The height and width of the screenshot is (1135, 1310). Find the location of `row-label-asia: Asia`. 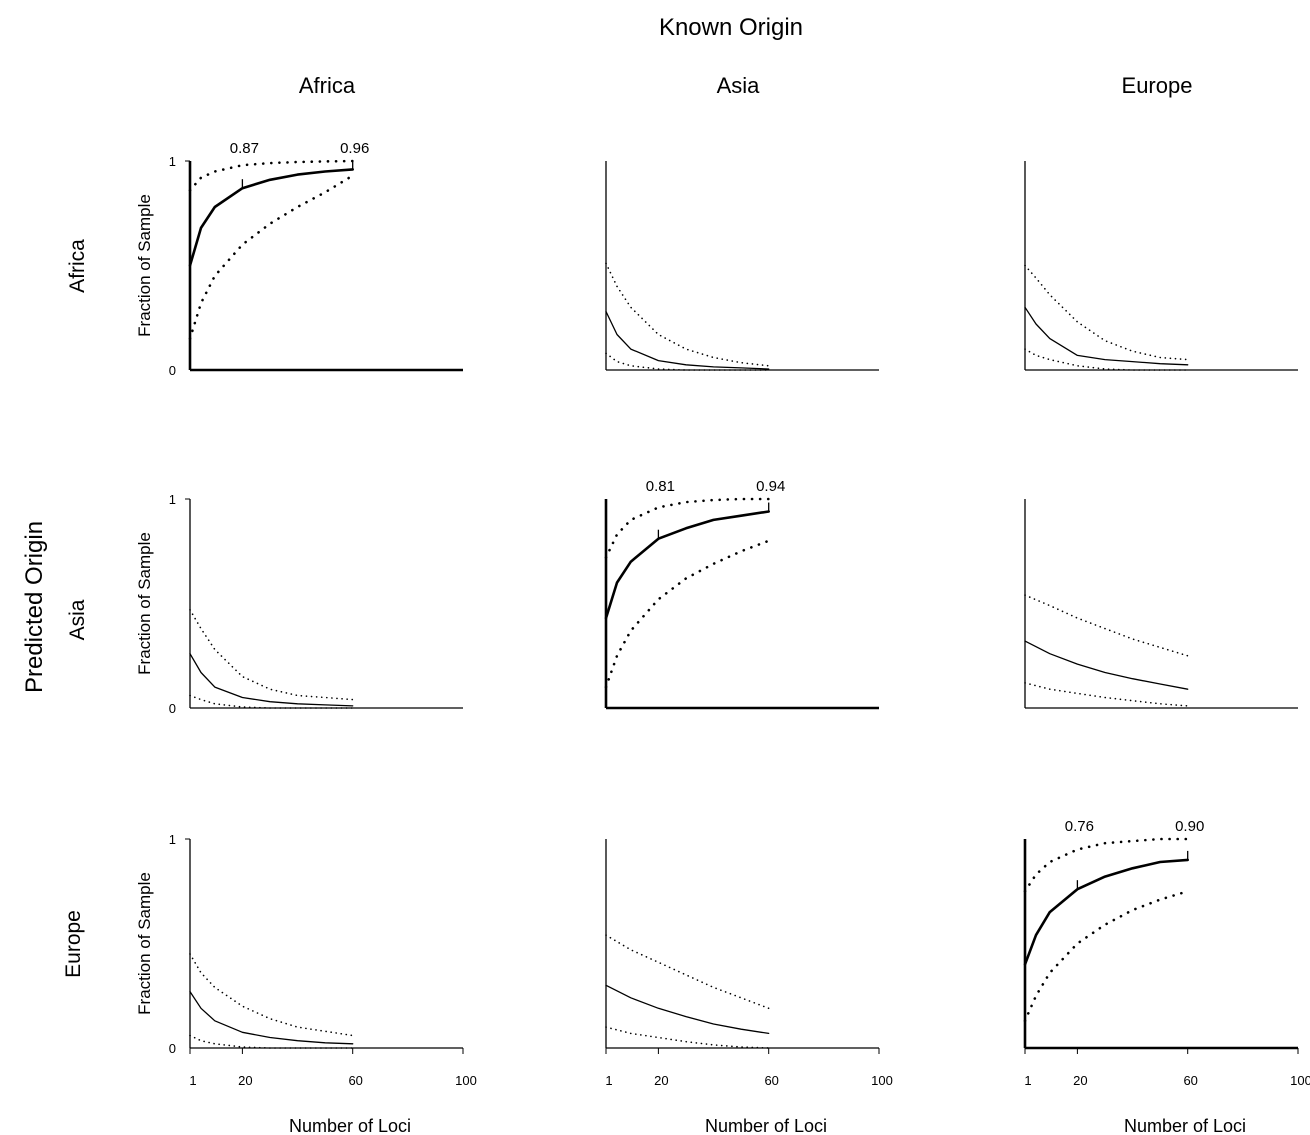

row-label-asia: Asia is located at coordinates (77, 619).